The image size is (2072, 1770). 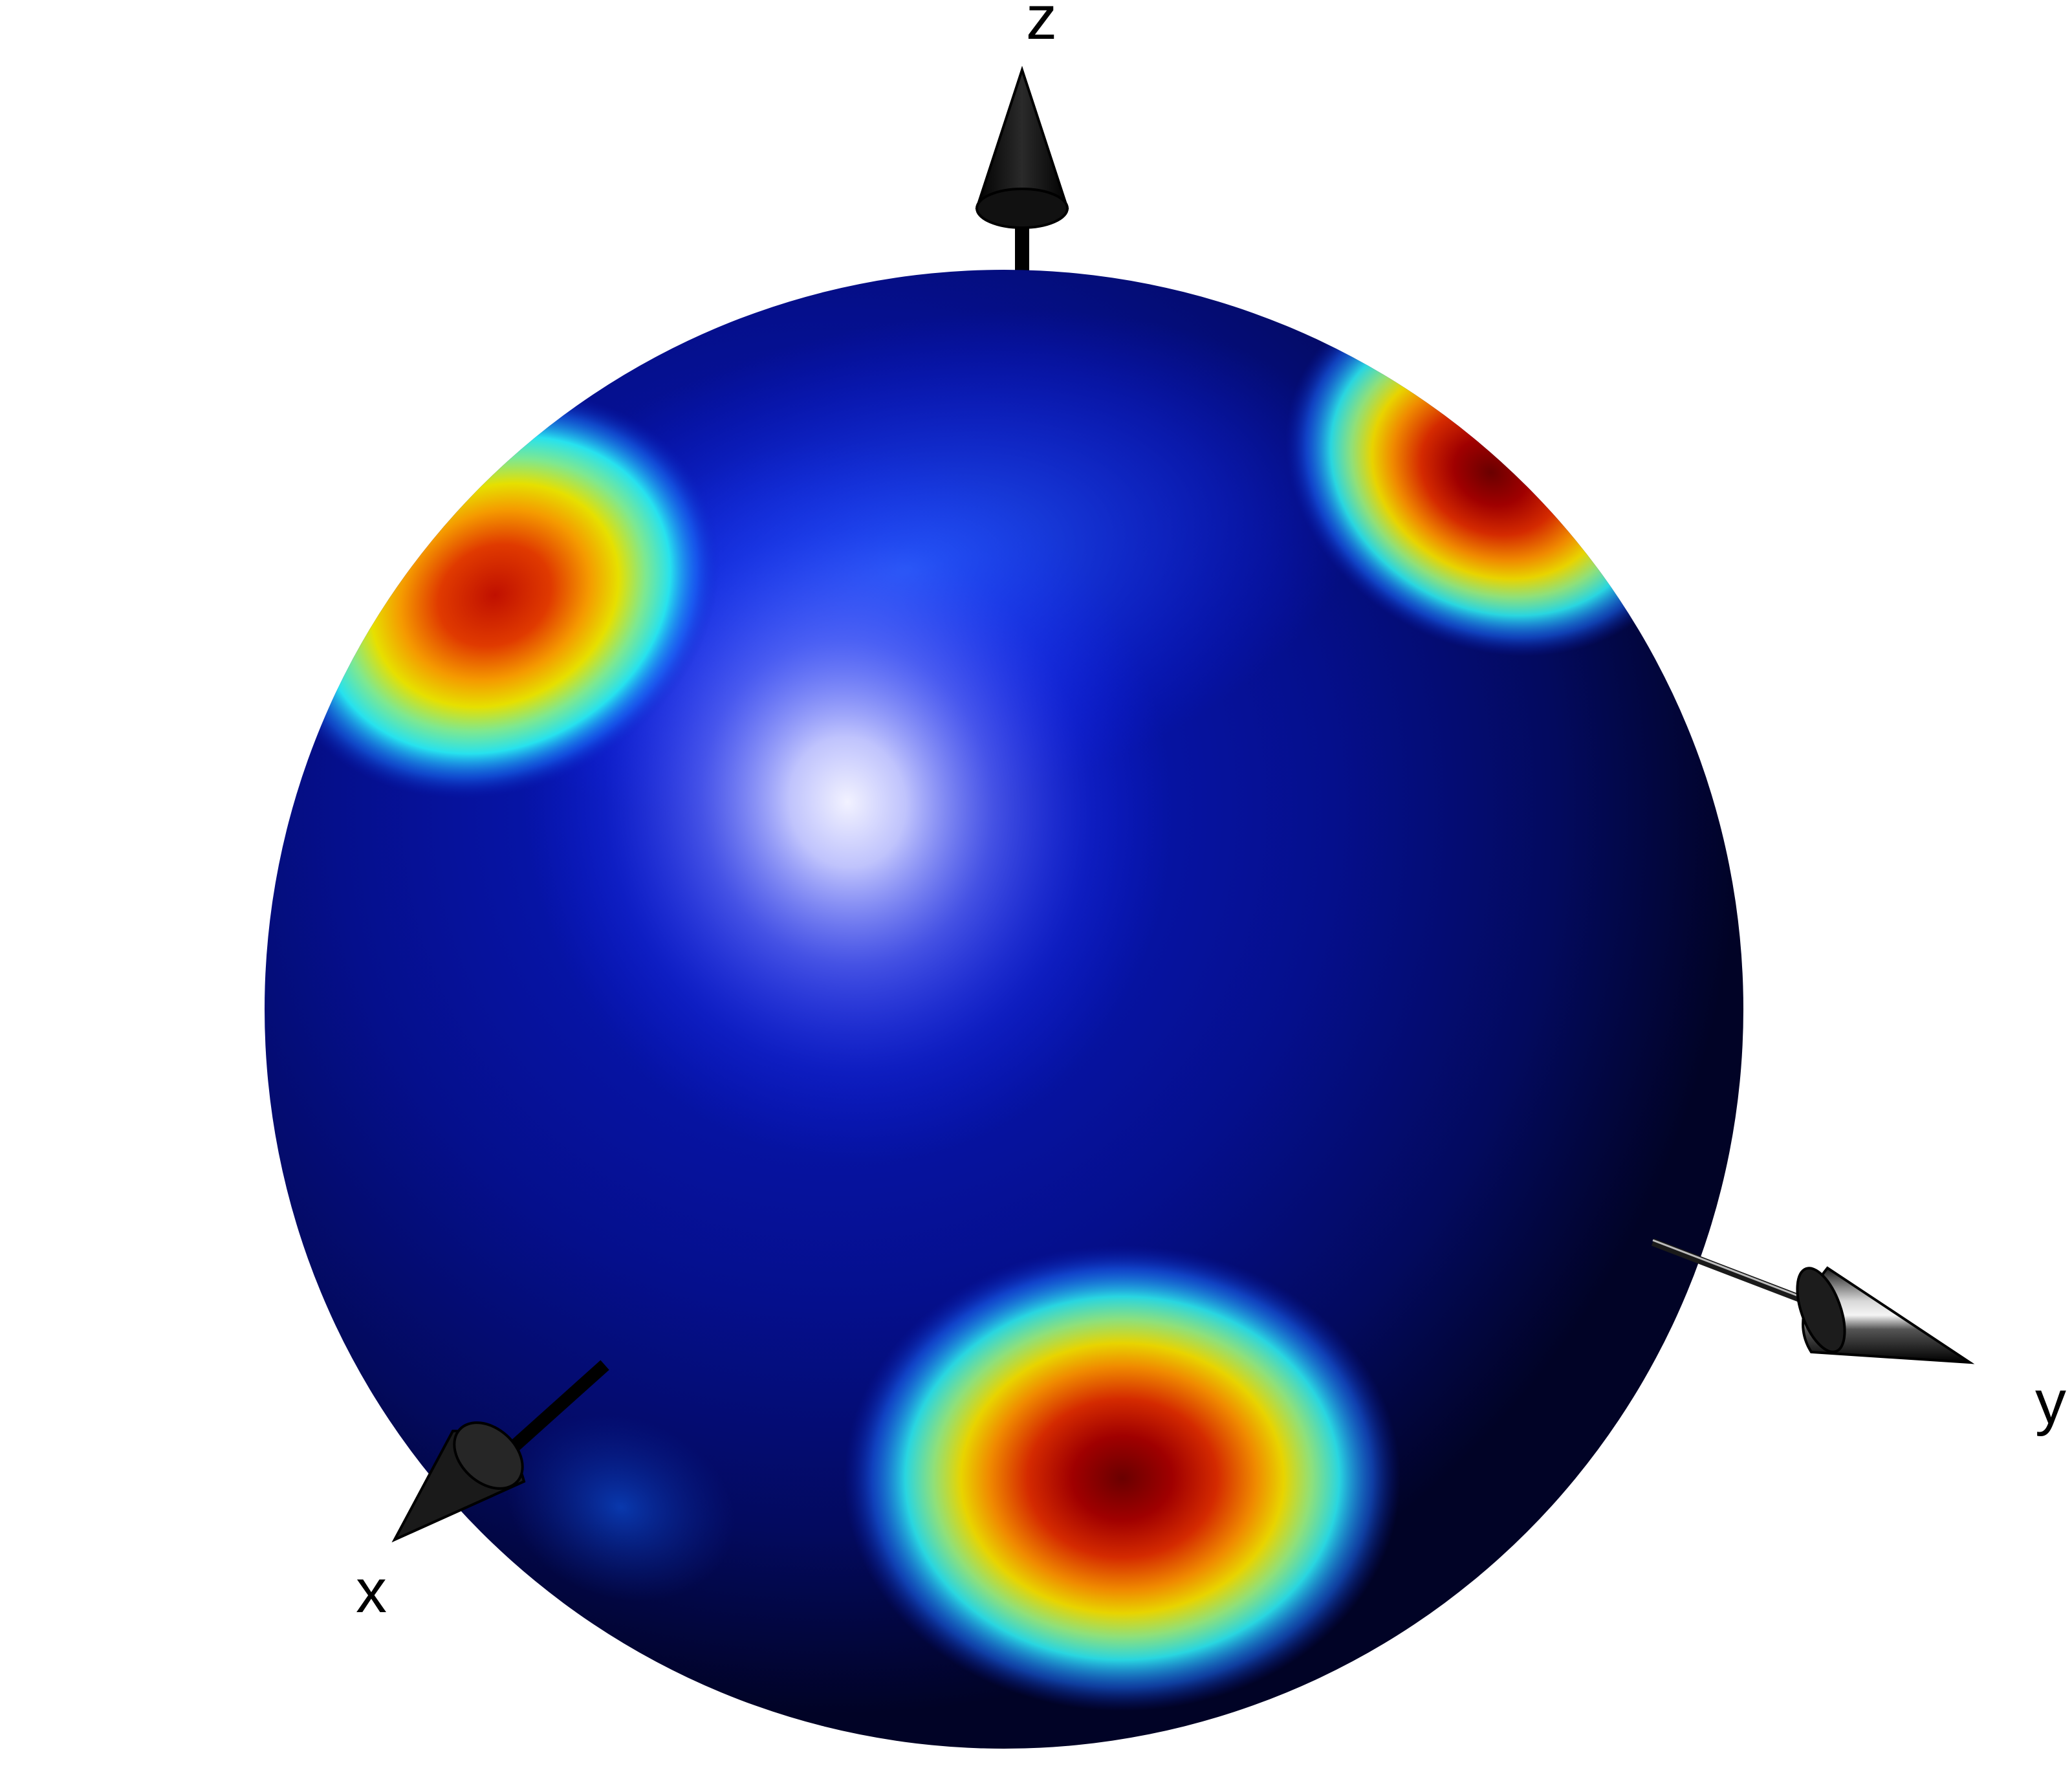 I want to click on y-axis-label: y, so click(x=2050, y=1402).